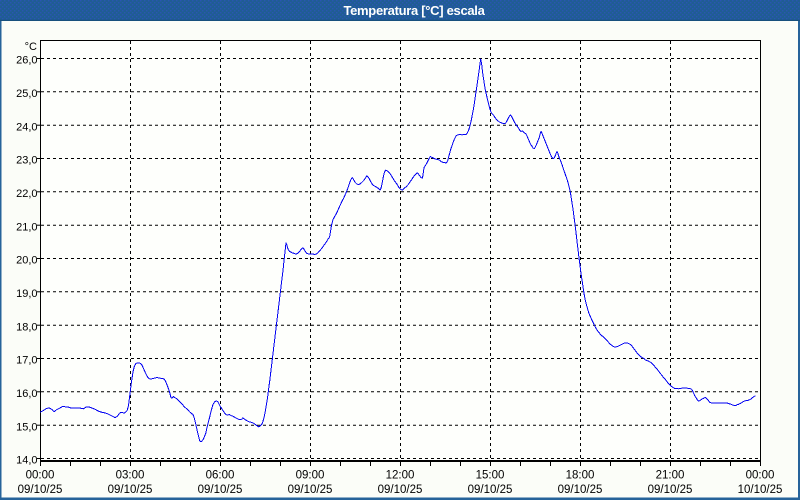 This screenshot has width=800, height=500. I want to click on svg-text: 26,0, so click(26, 61).